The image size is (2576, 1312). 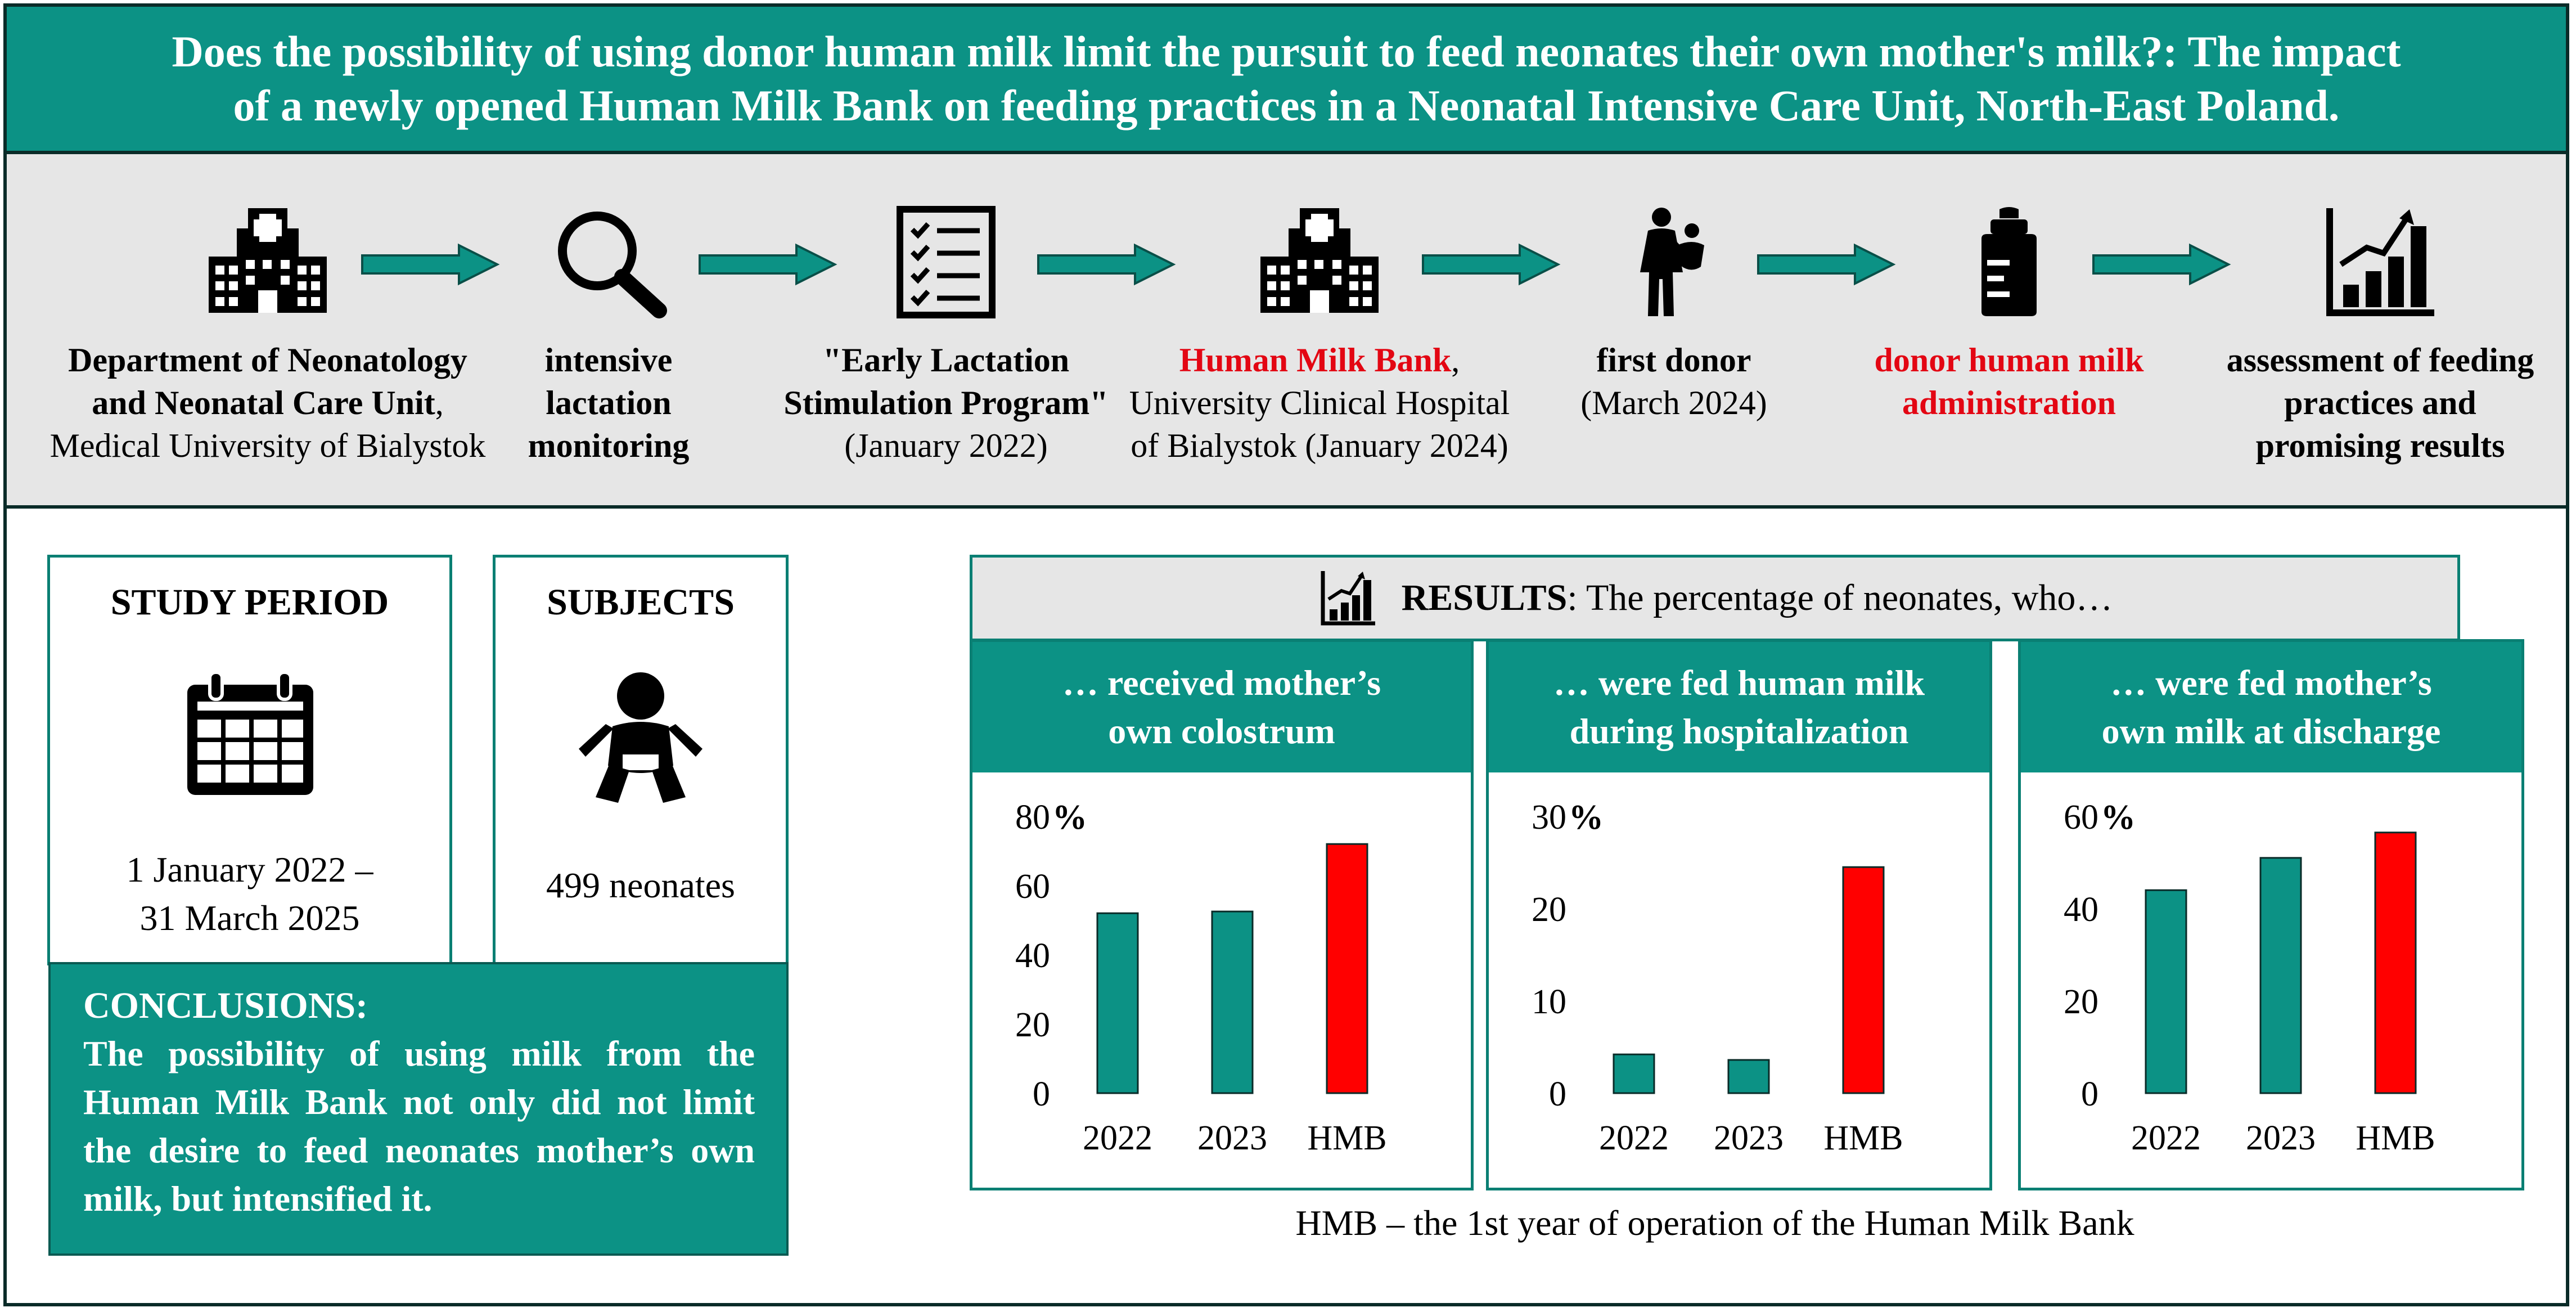 I want to click on step-label-line2: administration, so click(x=2009, y=403).